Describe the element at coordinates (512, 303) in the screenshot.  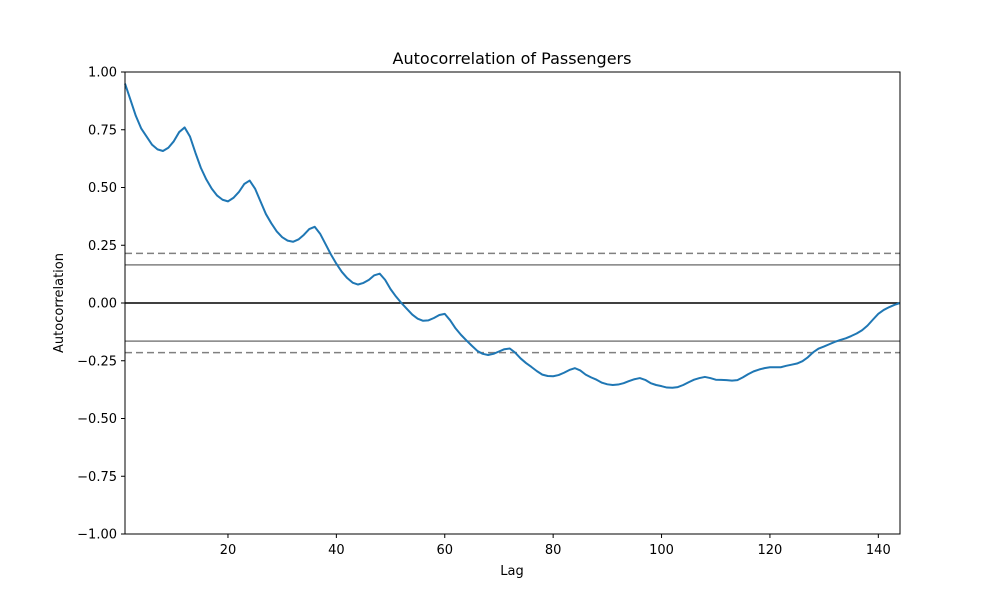
I see `confidence-lines` at that location.